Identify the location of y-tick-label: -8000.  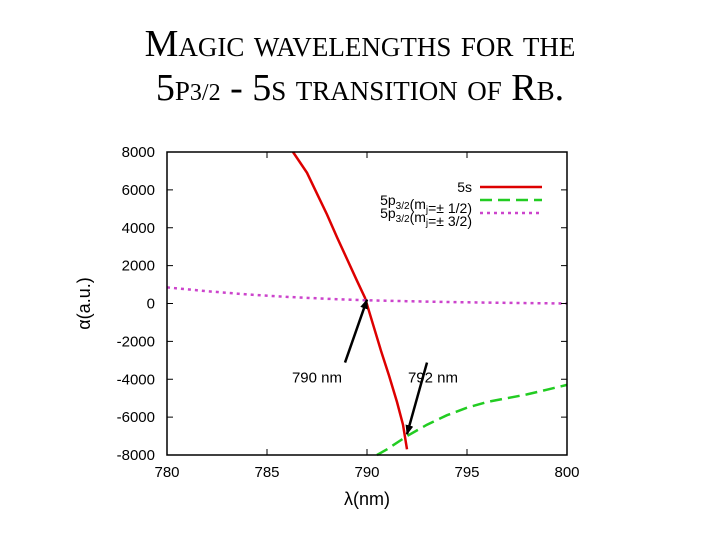
(136, 455).